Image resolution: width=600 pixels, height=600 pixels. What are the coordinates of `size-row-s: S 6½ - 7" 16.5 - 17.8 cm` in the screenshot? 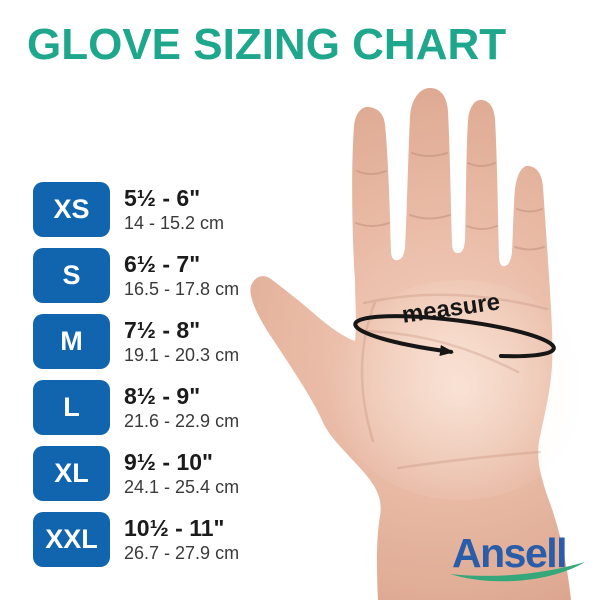 It's located at (136, 275).